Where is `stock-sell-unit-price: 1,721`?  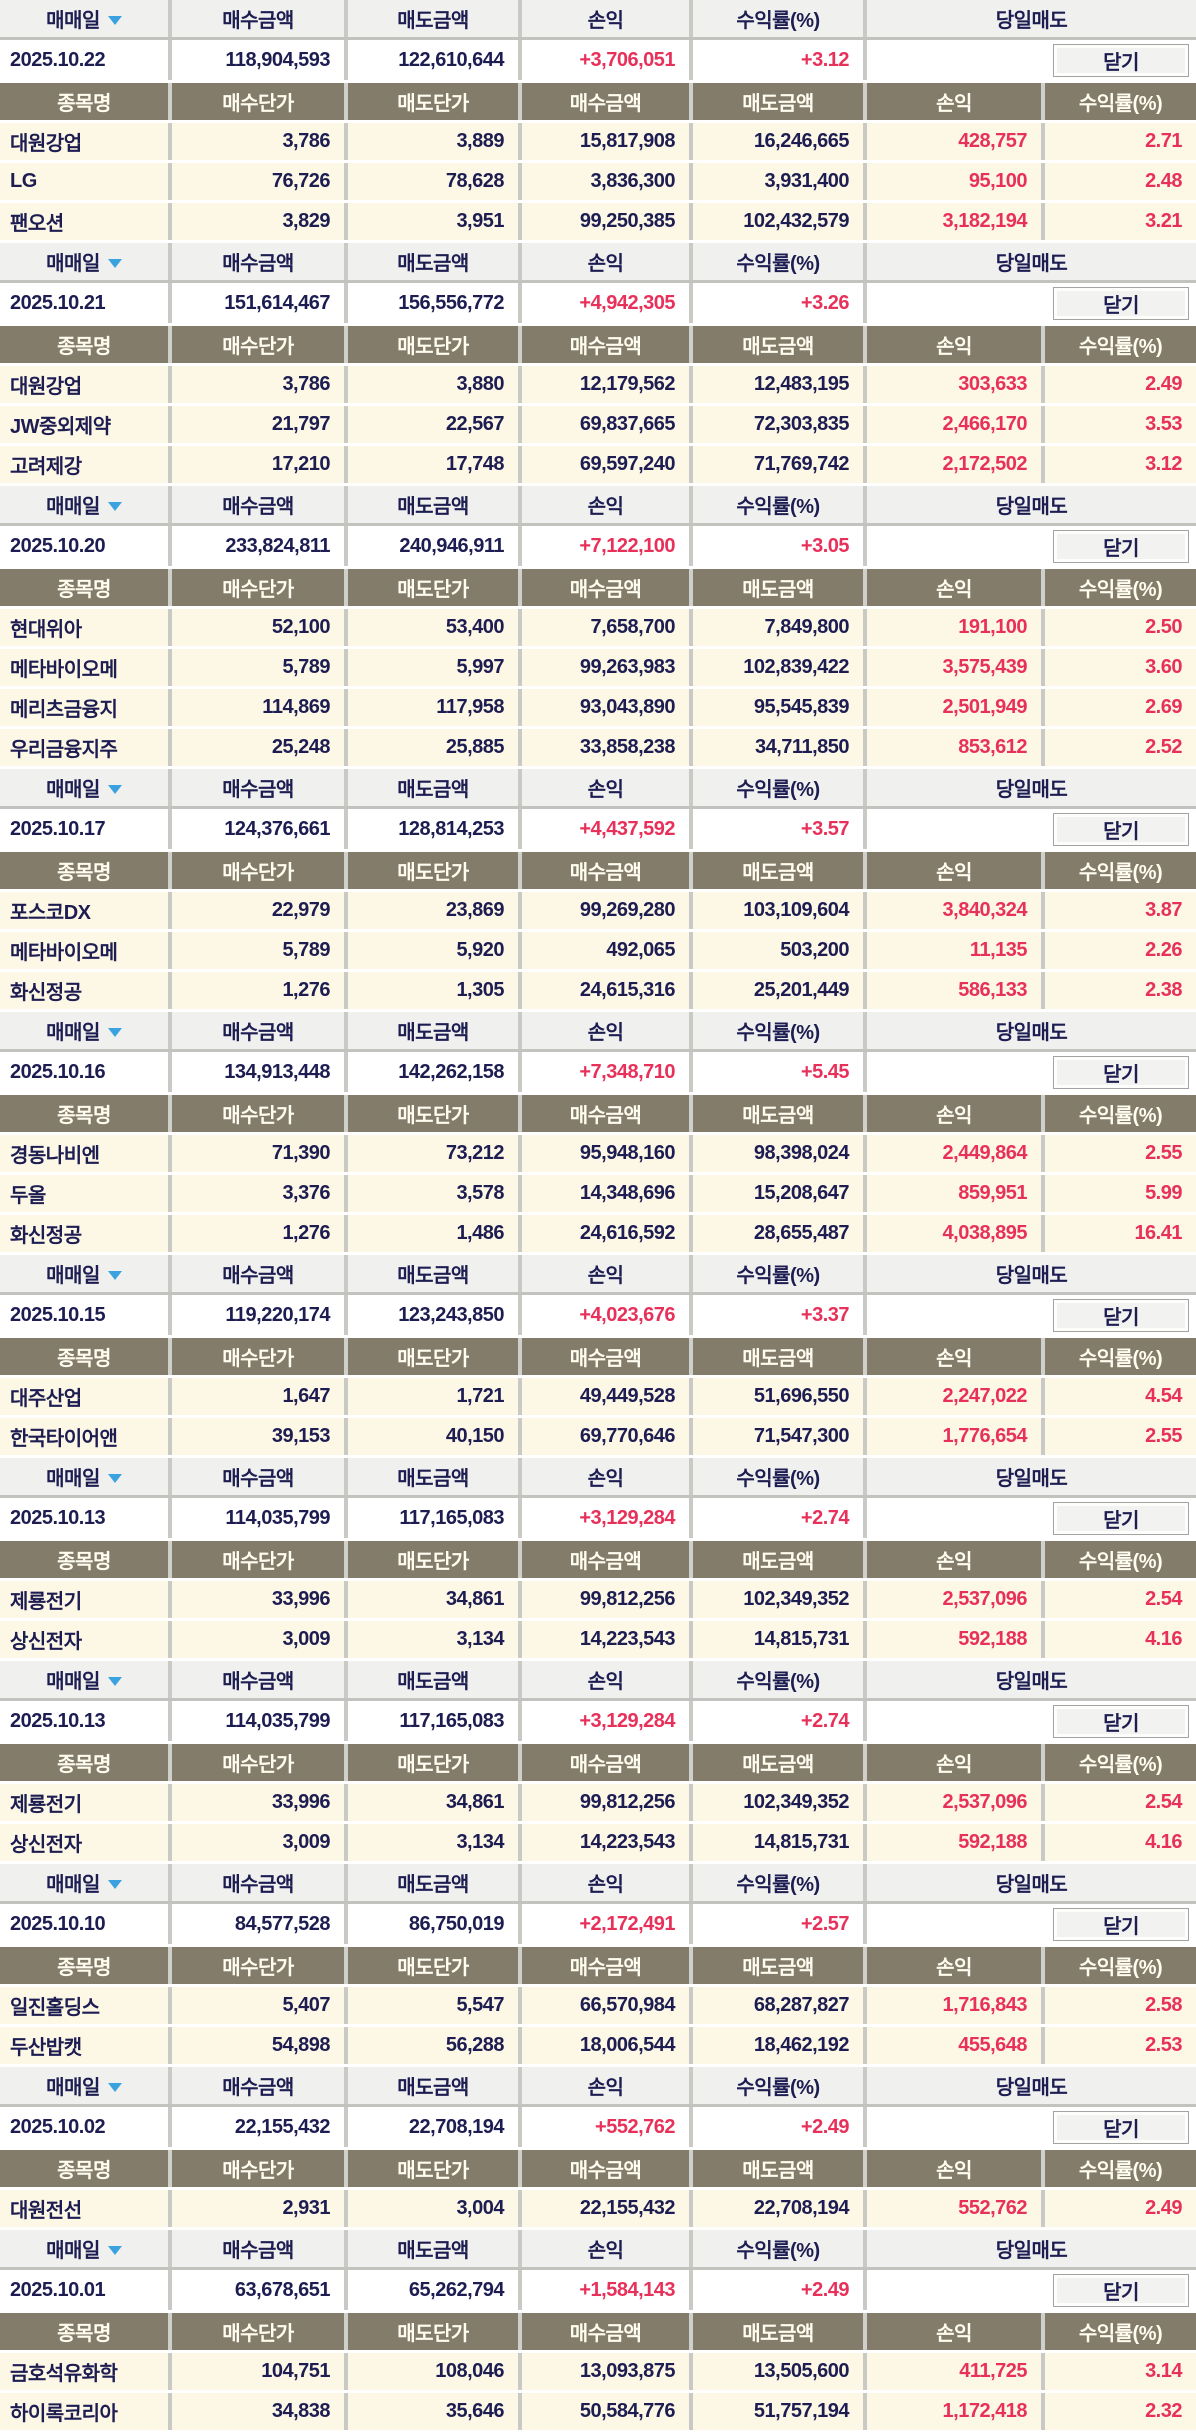 stock-sell-unit-price: 1,721 is located at coordinates (435, 1396).